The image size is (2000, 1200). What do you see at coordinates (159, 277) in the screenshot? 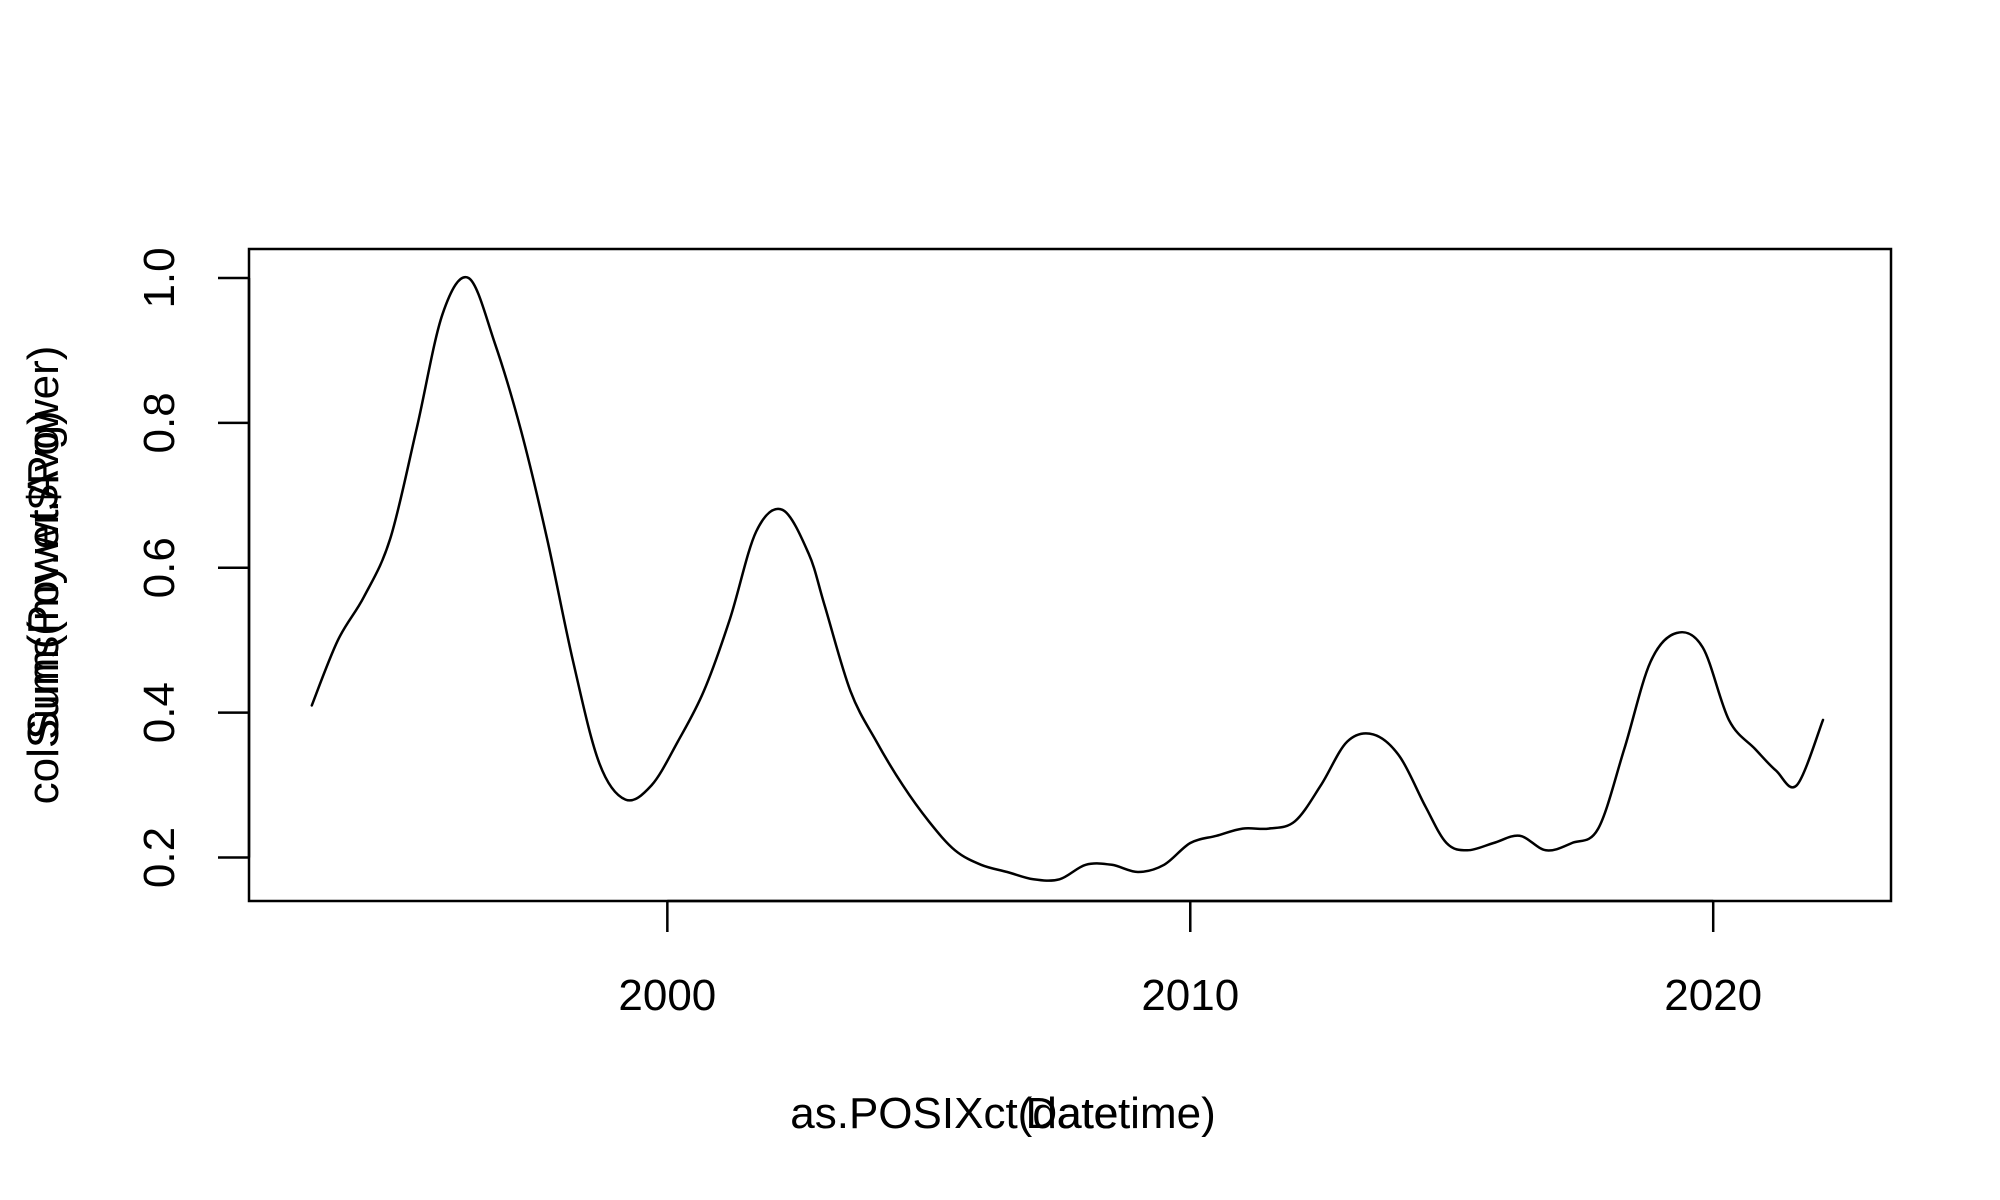
I see `y-tick-label: 1.0` at bounding box center [159, 277].